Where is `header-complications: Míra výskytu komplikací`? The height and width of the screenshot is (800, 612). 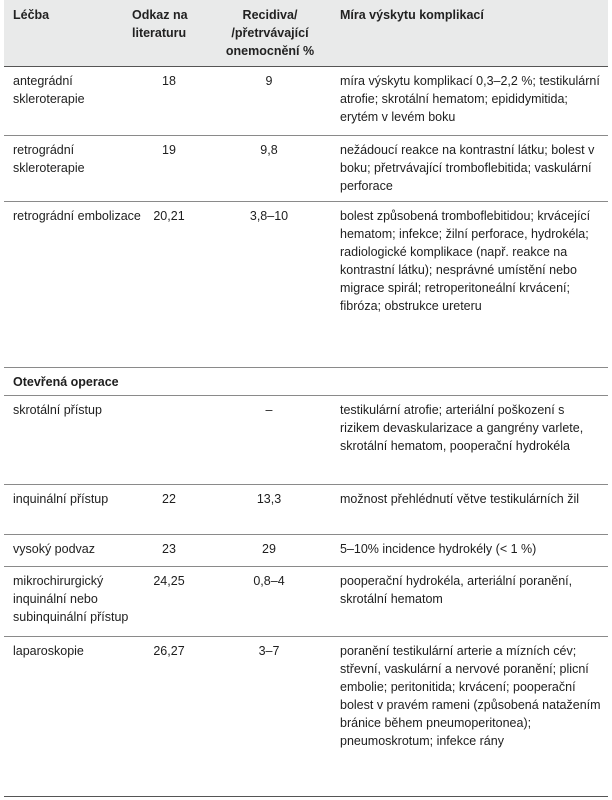 header-complications: Míra výskytu komplikací is located at coordinates (412, 15).